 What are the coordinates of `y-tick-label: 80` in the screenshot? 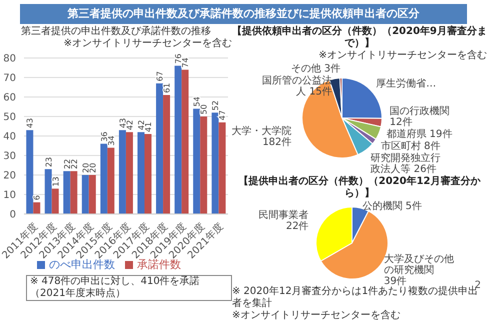 It's located at (9, 59).